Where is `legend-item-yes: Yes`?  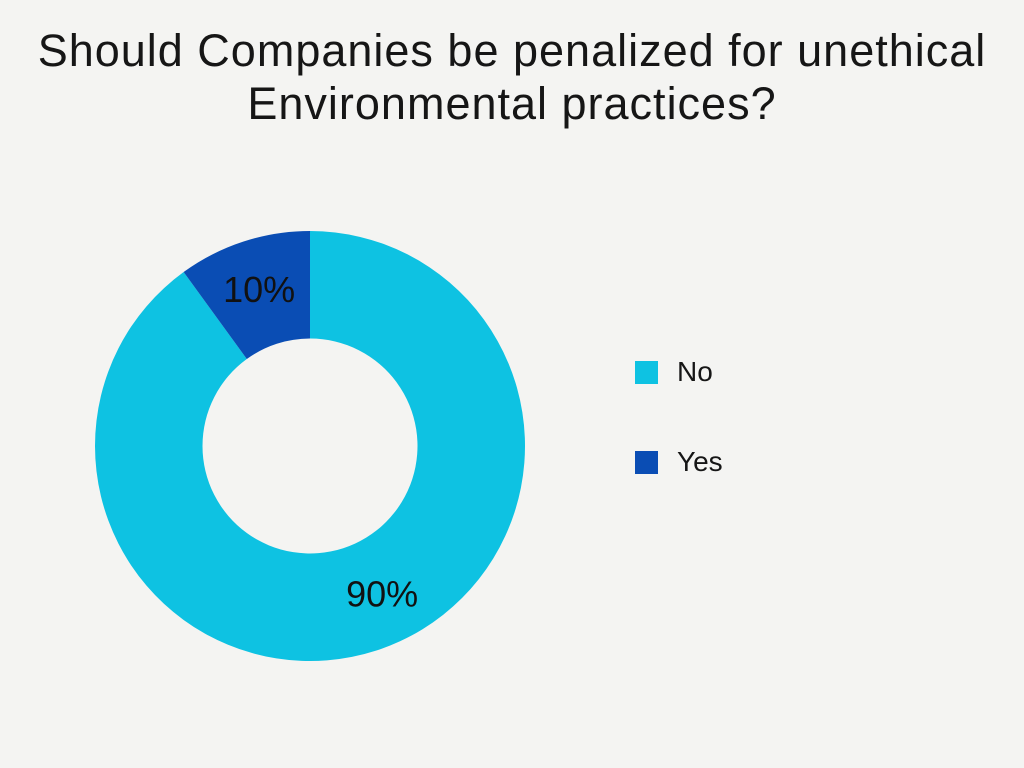
legend-item-yes: Yes is located at coordinates (679, 462).